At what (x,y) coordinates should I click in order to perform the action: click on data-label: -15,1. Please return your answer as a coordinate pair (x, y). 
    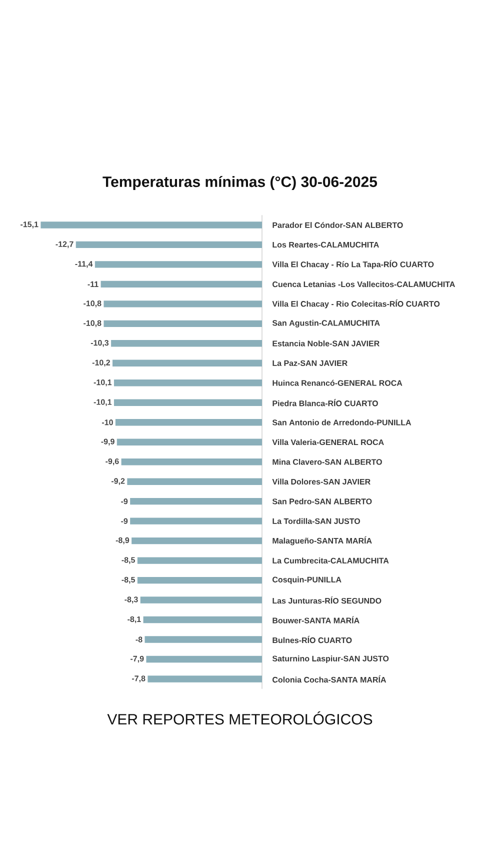
    Looking at the image, I should click on (29, 225).